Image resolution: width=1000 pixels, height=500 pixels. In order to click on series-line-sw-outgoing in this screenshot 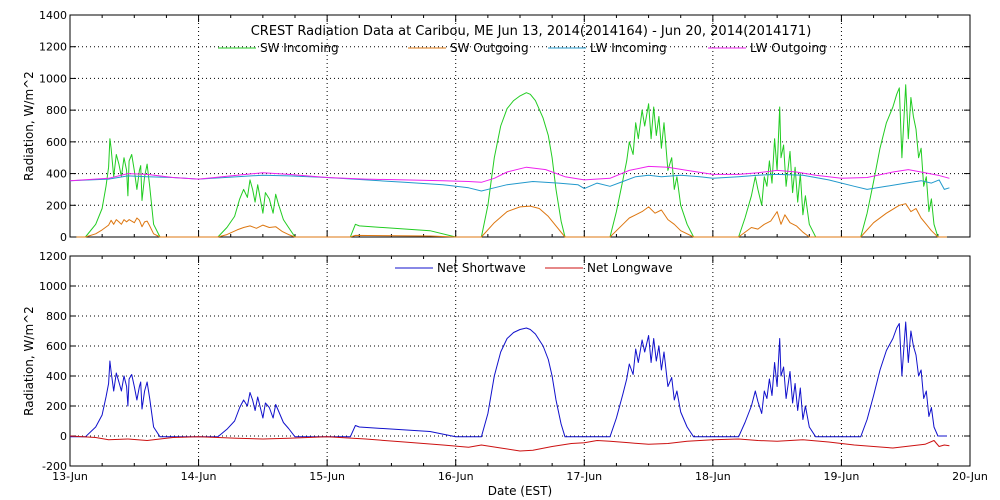, I will do `click(511, 220)`.